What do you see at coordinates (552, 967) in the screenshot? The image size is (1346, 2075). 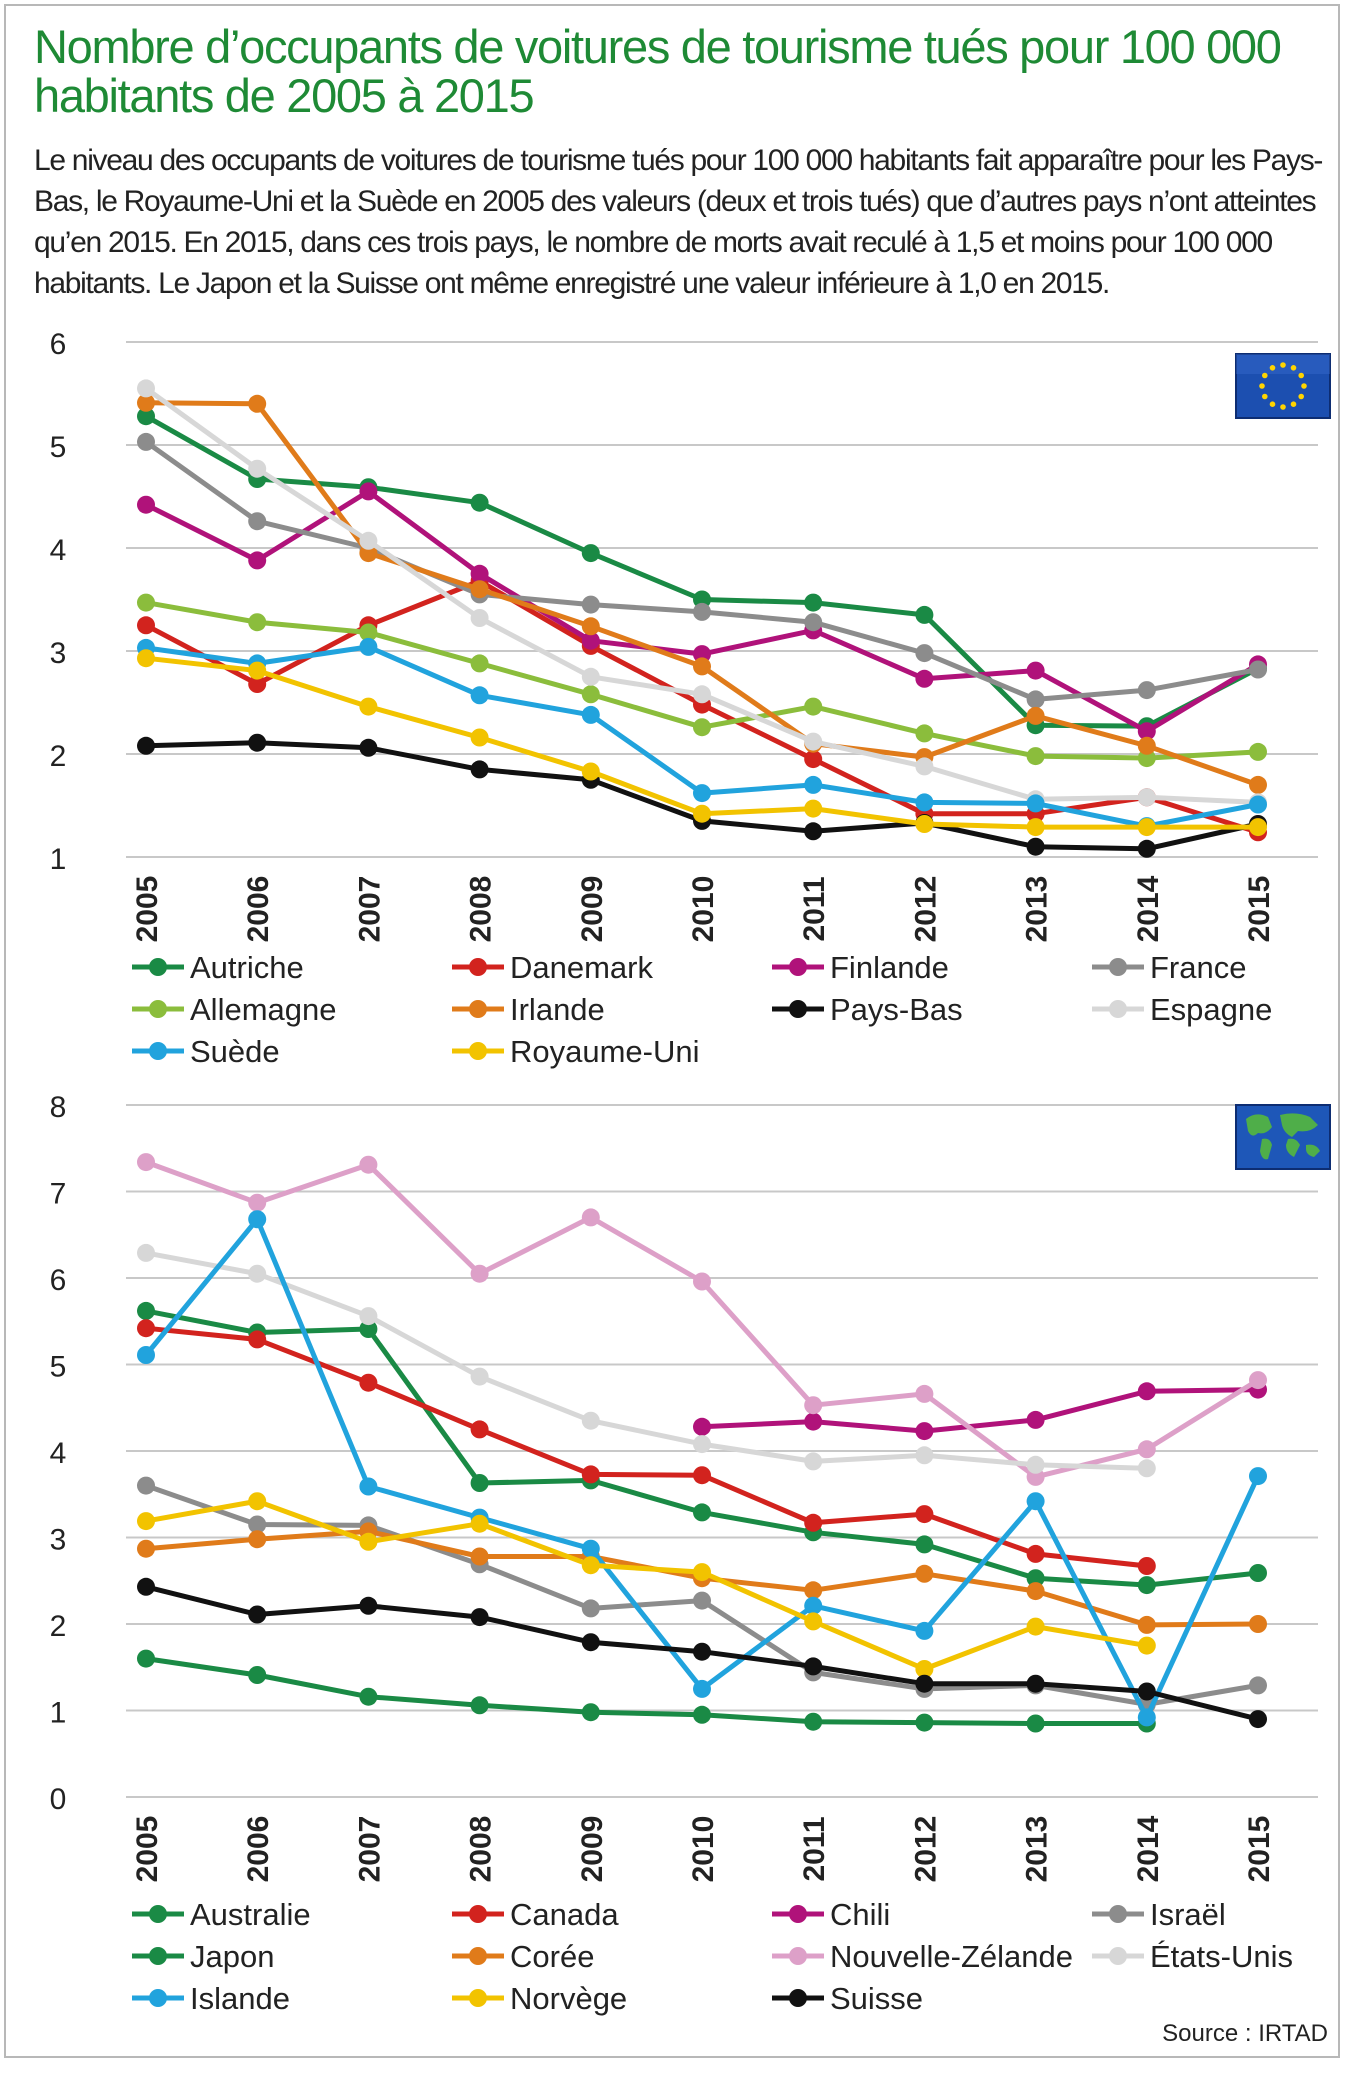 I see `legend-item-danemark: Danemark` at bounding box center [552, 967].